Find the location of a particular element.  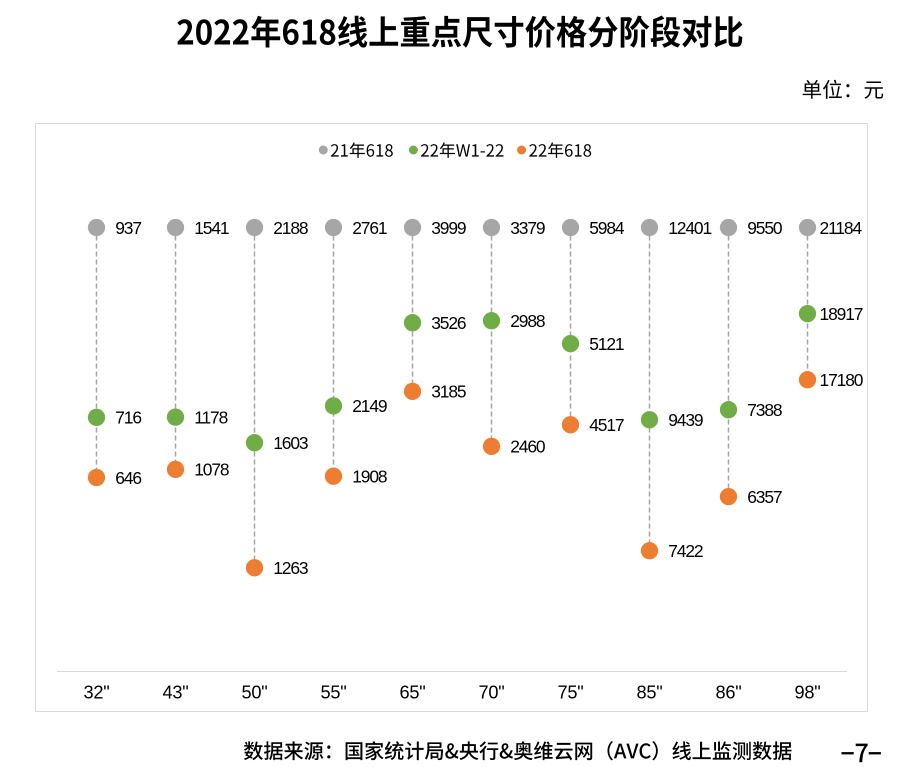

svg-text: 4517 is located at coordinates (606, 425).